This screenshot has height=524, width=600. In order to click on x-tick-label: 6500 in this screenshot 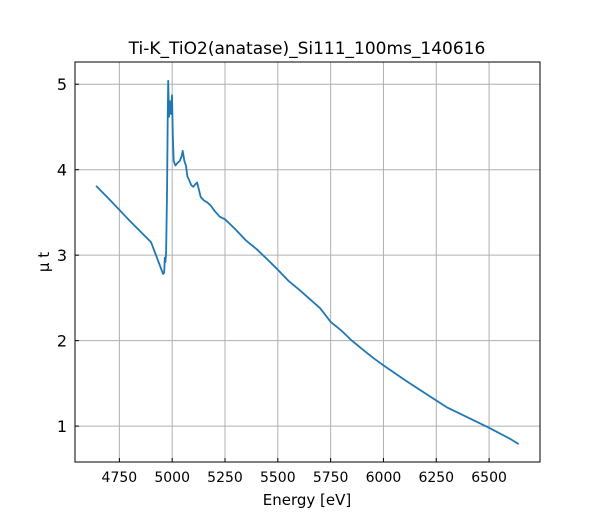, I will do `click(489, 478)`.